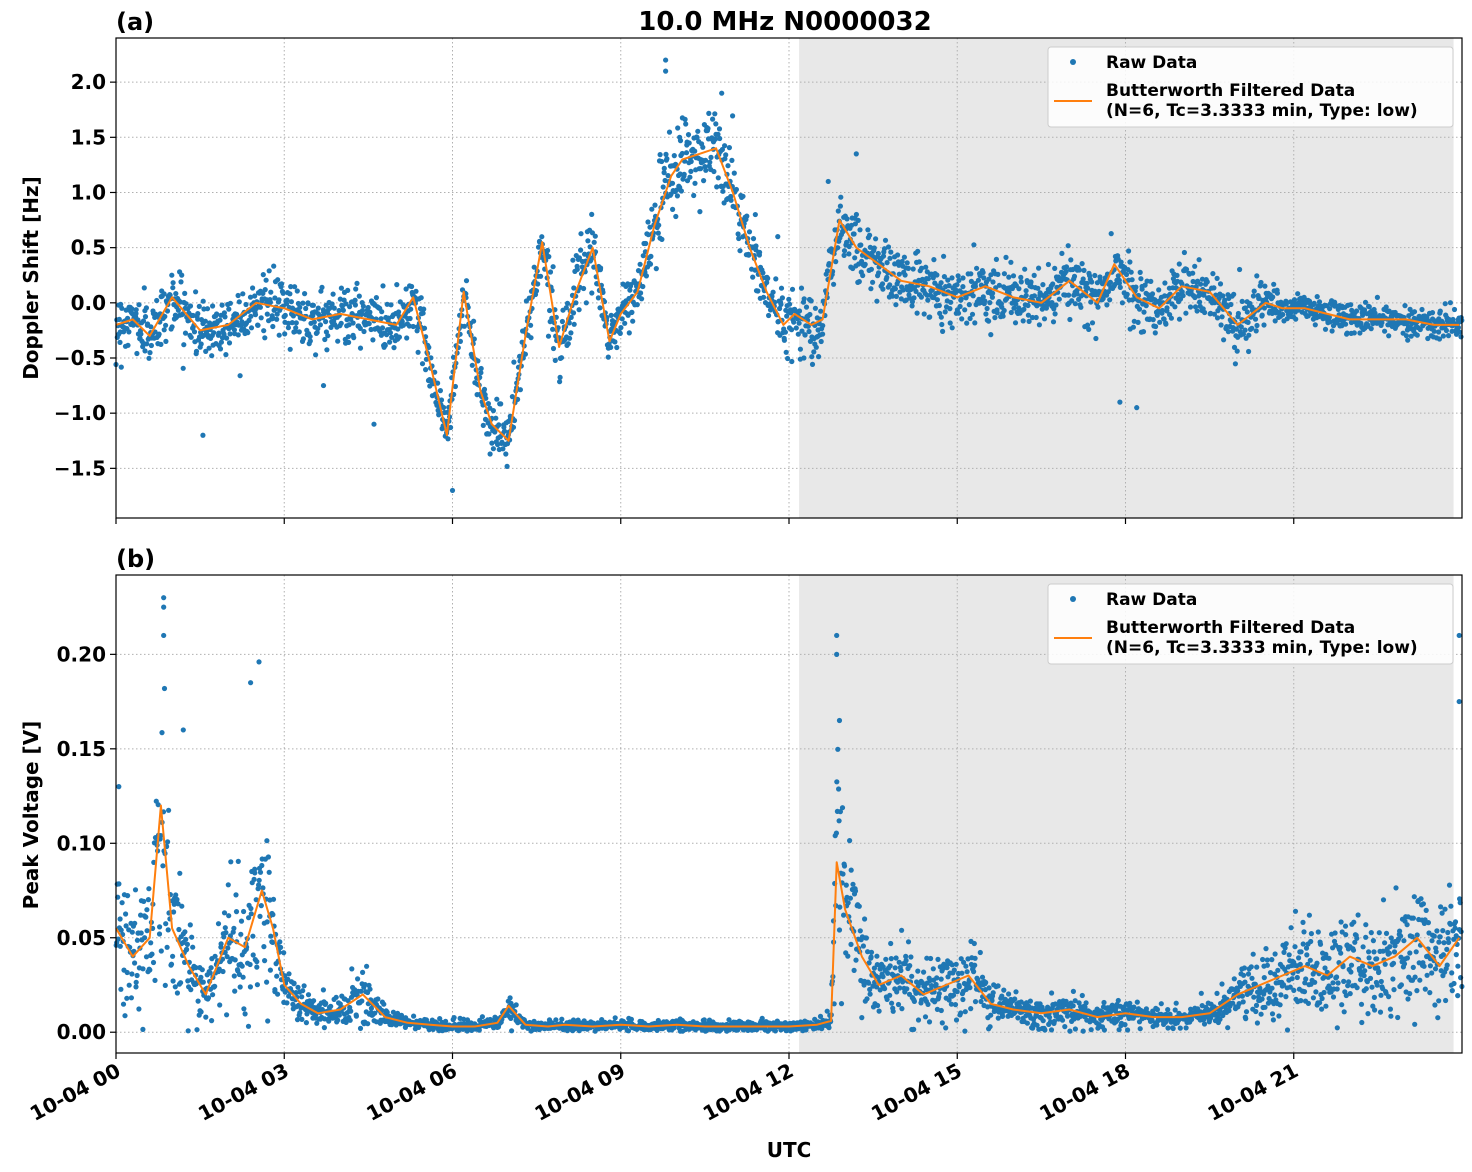 This screenshot has width=1472, height=1172. I want to click on y-tick-label: 0.0, so click(88, 303).